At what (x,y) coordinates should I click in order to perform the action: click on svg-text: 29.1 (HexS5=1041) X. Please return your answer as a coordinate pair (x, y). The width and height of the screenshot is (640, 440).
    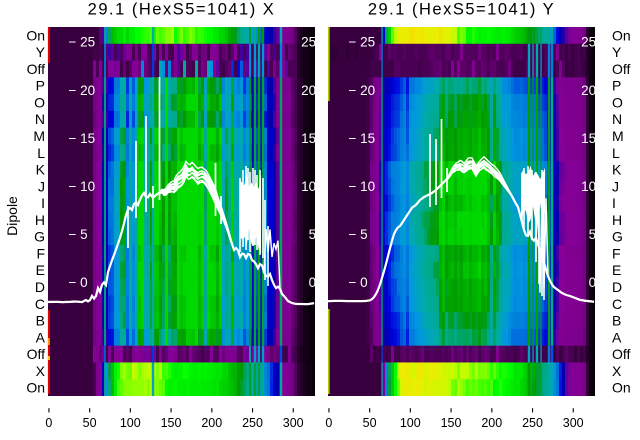
    Looking at the image, I should click on (182, 10).